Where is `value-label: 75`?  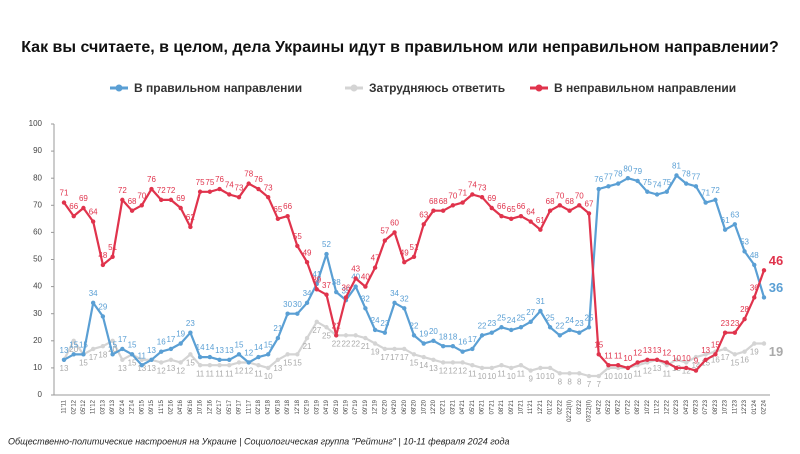
value-label: 75 is located at coordinates (666, 182).